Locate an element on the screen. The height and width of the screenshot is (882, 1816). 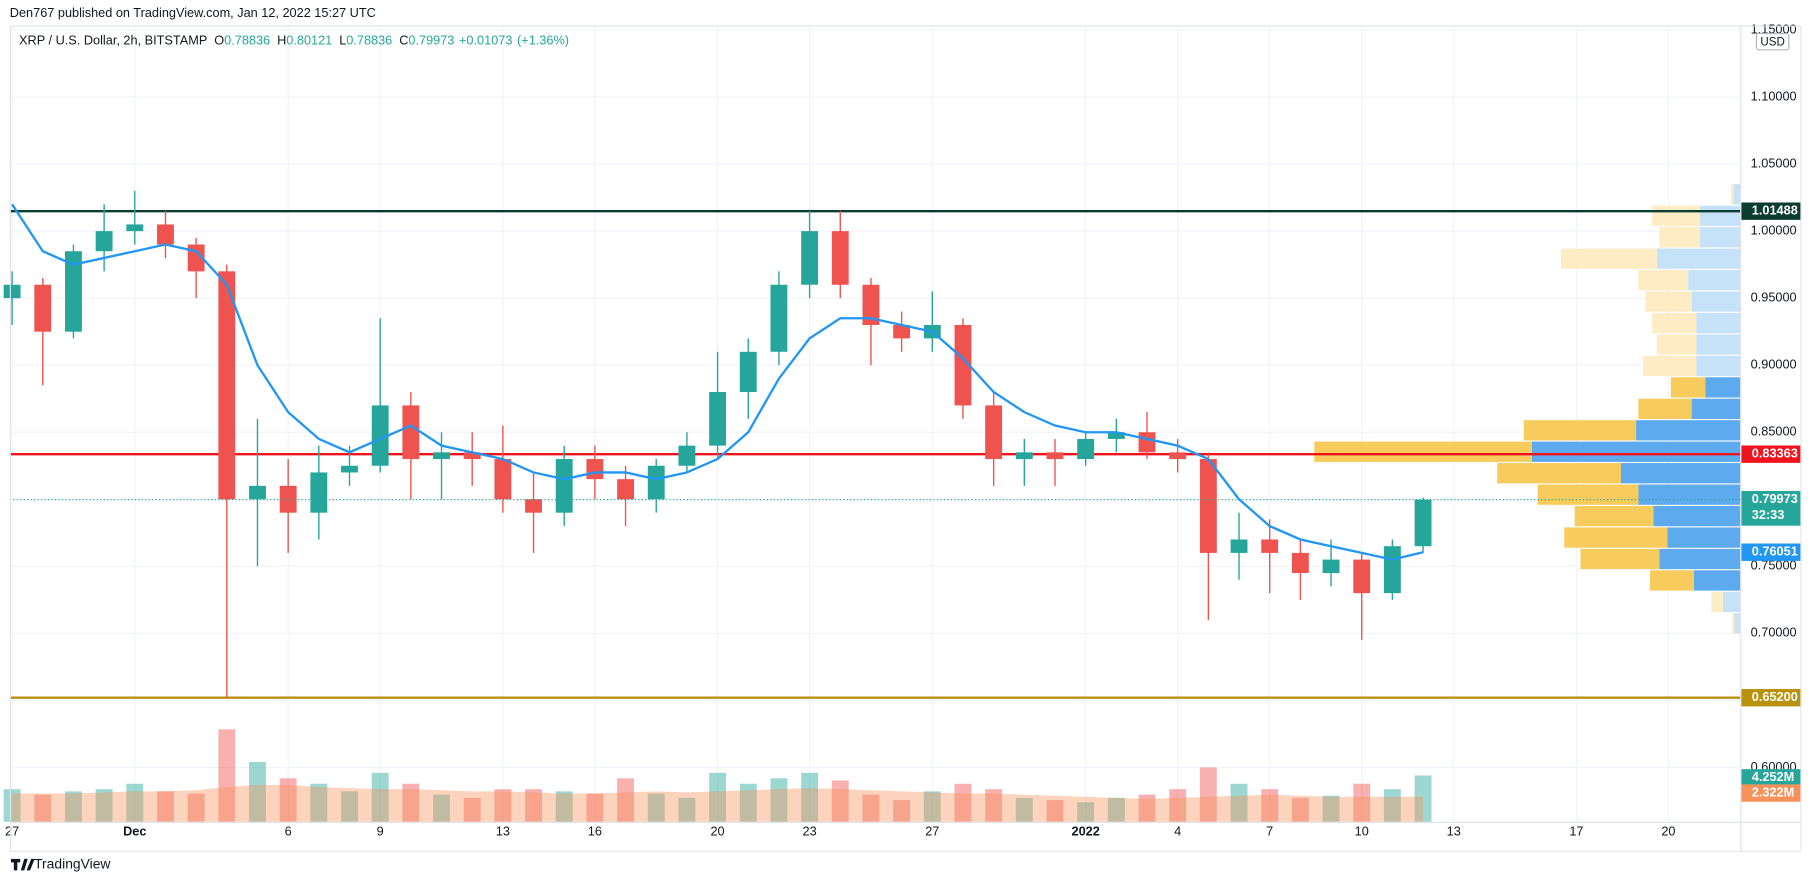
y-tick-label: 0.90000 is located at coordinates (1774, 364).